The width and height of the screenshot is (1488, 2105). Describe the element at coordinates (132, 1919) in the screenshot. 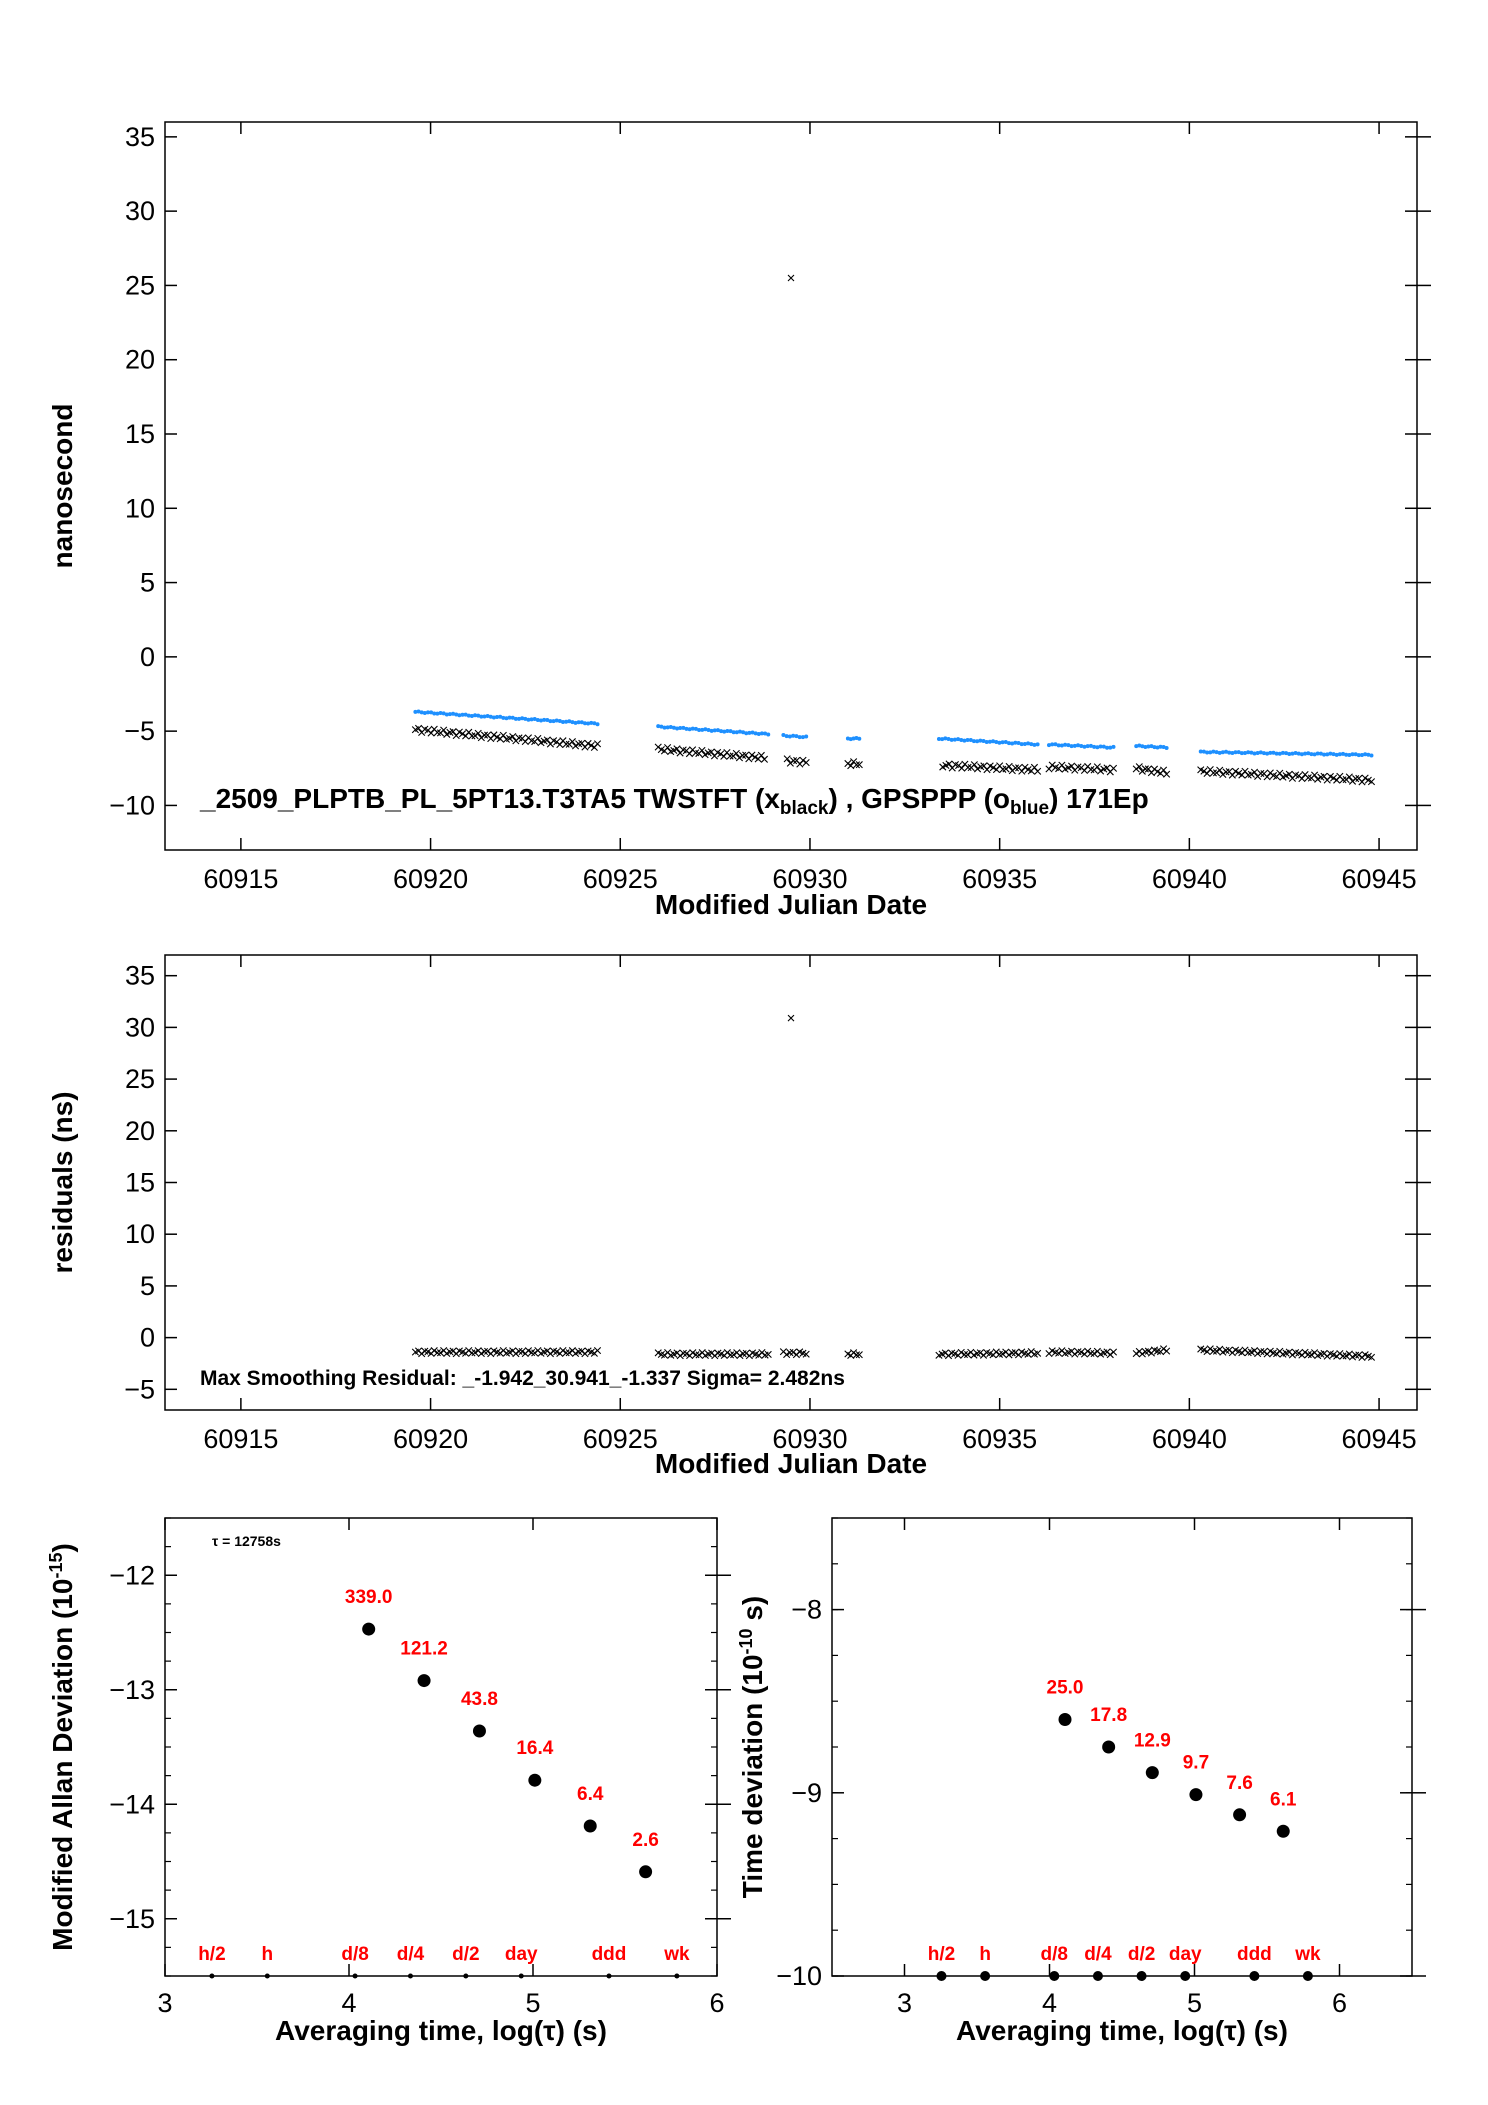

I see `y-tick-label: −15` at that location.